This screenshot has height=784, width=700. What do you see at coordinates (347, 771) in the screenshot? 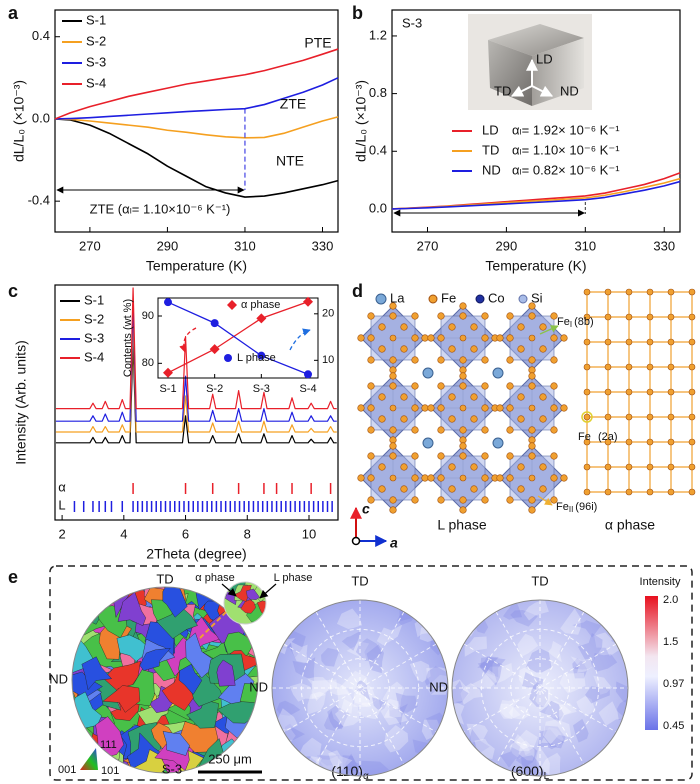
I see `plane: (110)` at bounding box center [347, 771].